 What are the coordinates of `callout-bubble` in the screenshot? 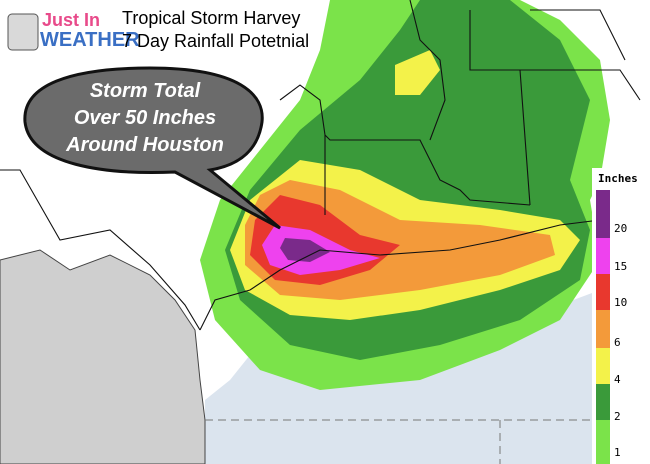 It's located at (152, 148).